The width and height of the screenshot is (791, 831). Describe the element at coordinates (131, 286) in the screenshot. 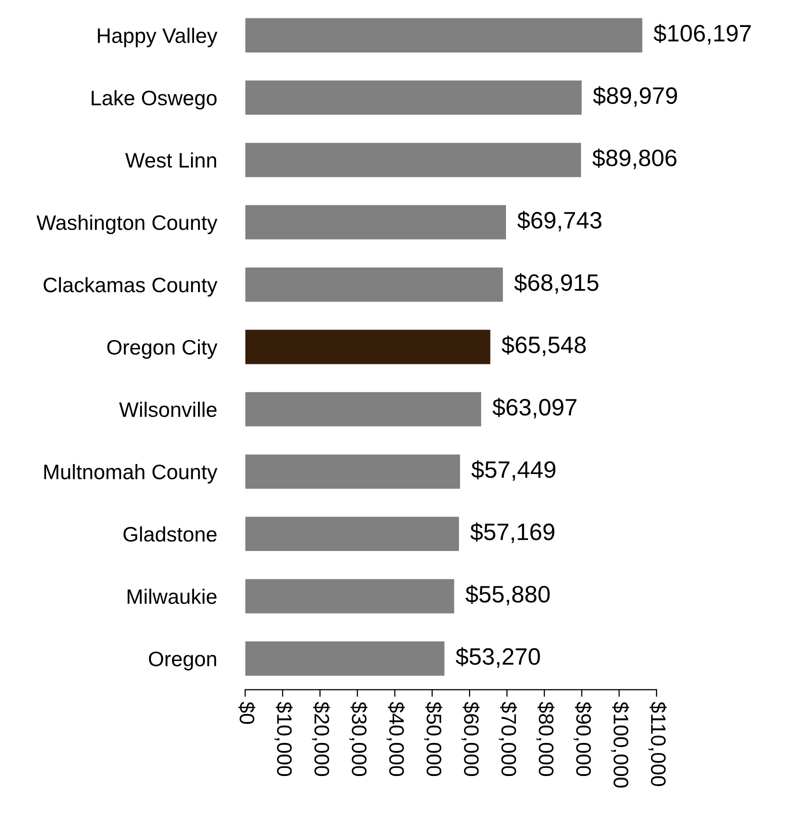

I see `y-tick-label: Clackamas County` at that location.